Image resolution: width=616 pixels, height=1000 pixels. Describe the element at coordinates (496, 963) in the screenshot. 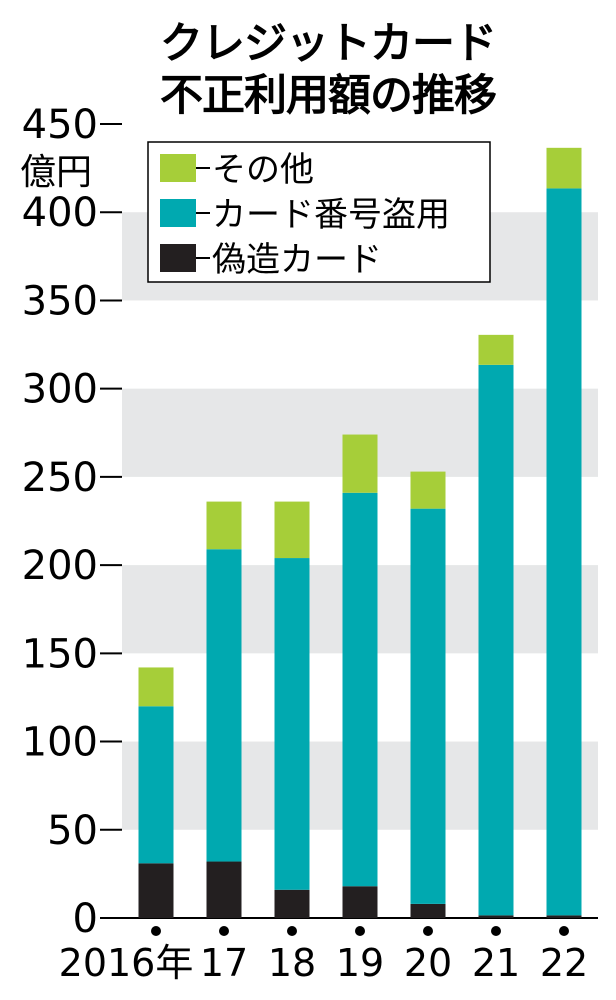

I see `x-tick-label: 21` at that location.